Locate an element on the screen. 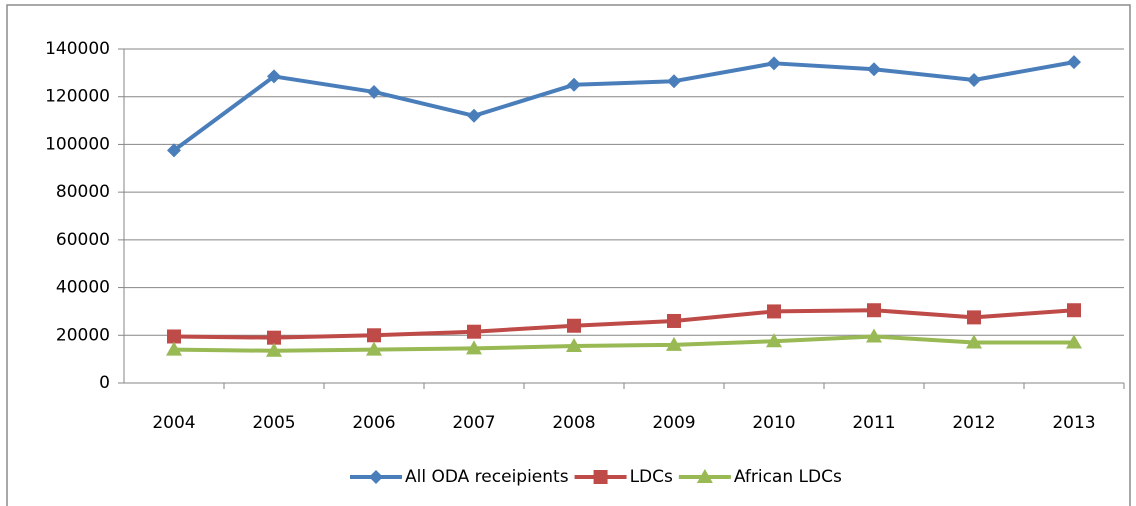 Image resolution: width=1136 pixels, height=506 pixels. x-tick-label: 2013 is located at coordinates (1073, 423).